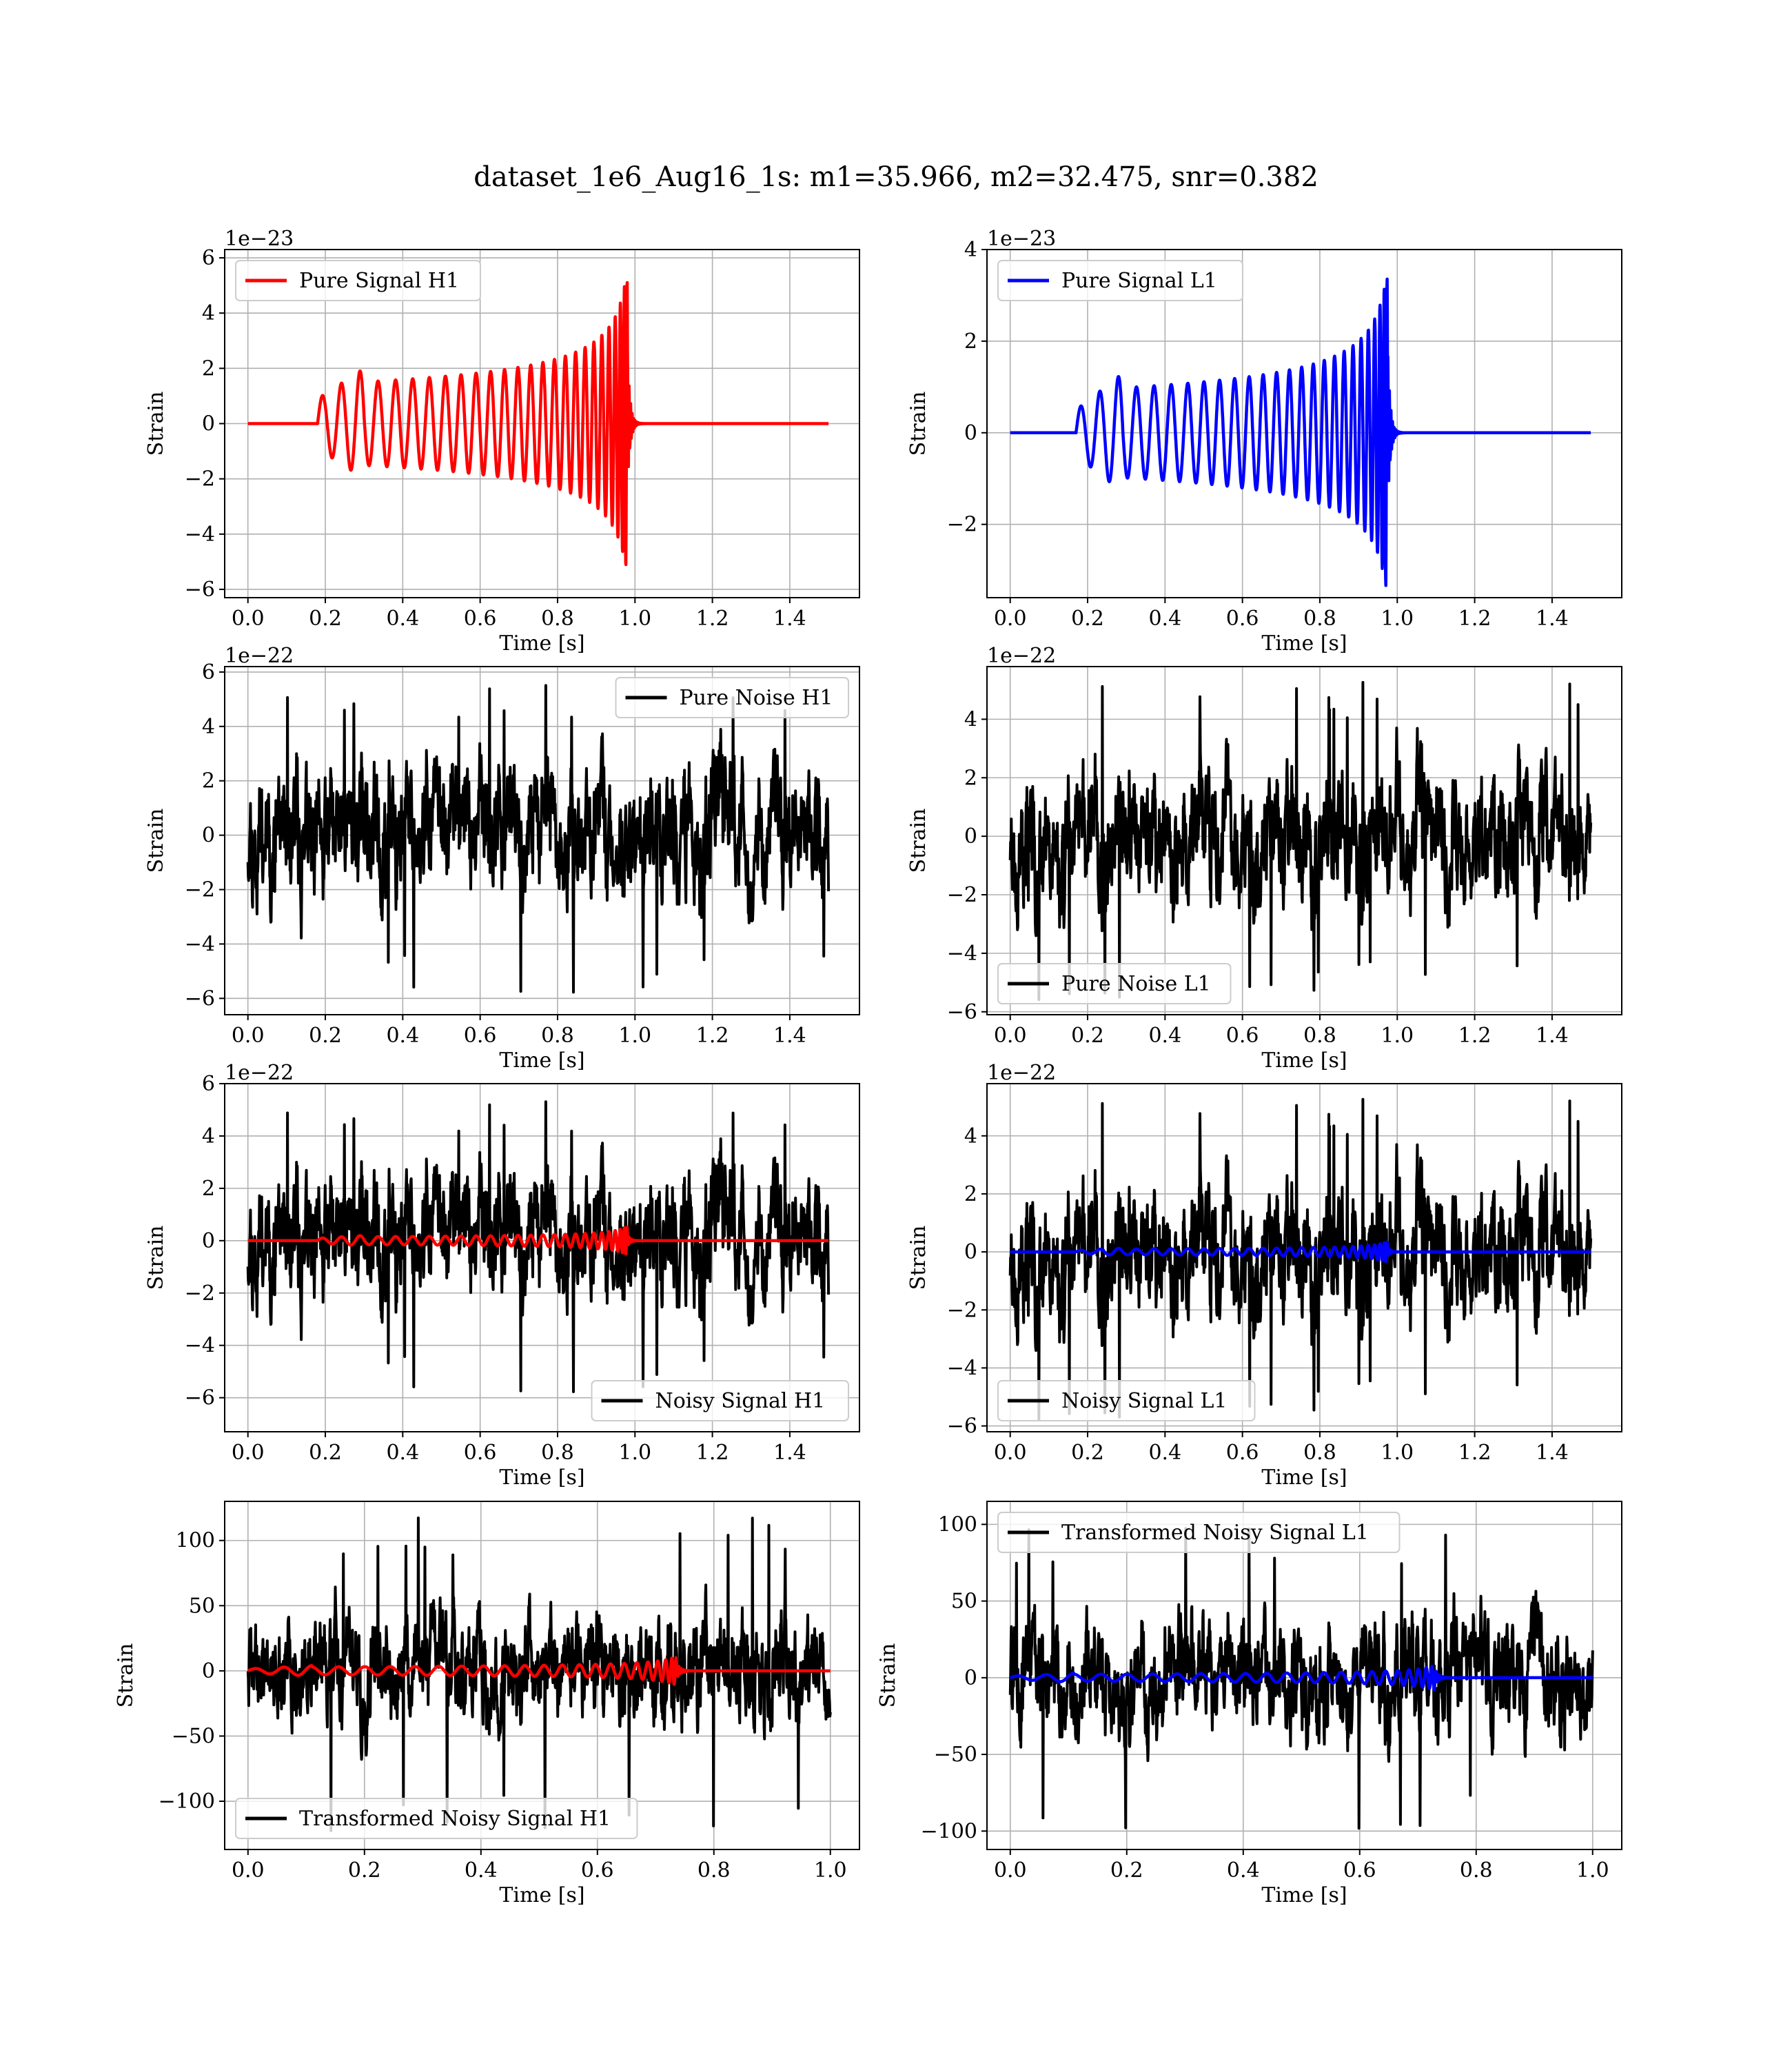 The image size is (1792, 2068). I want to click on legend: Pure Signal L1, so click(1120, 280).